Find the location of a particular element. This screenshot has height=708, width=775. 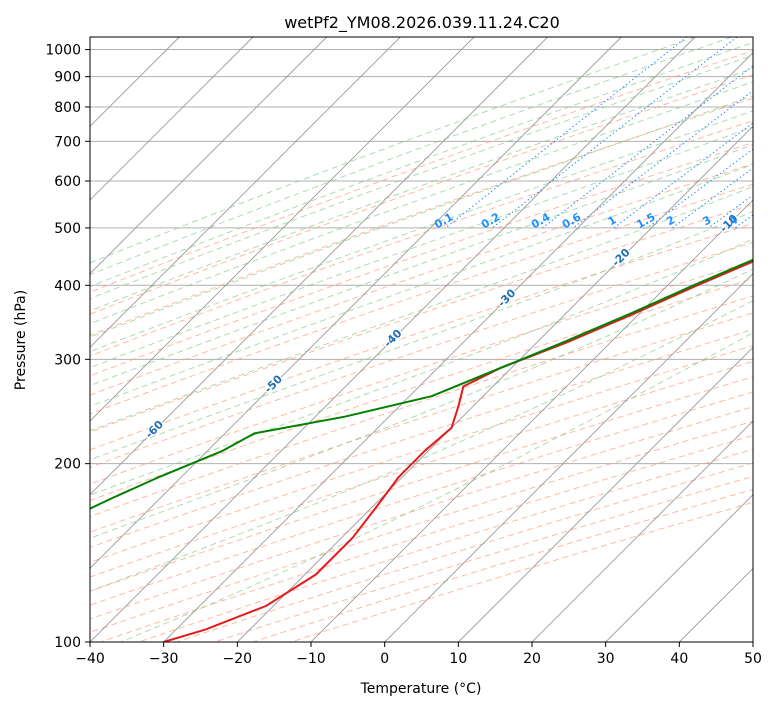

x-tick-label: 30 is located at coordinates (606, 659).